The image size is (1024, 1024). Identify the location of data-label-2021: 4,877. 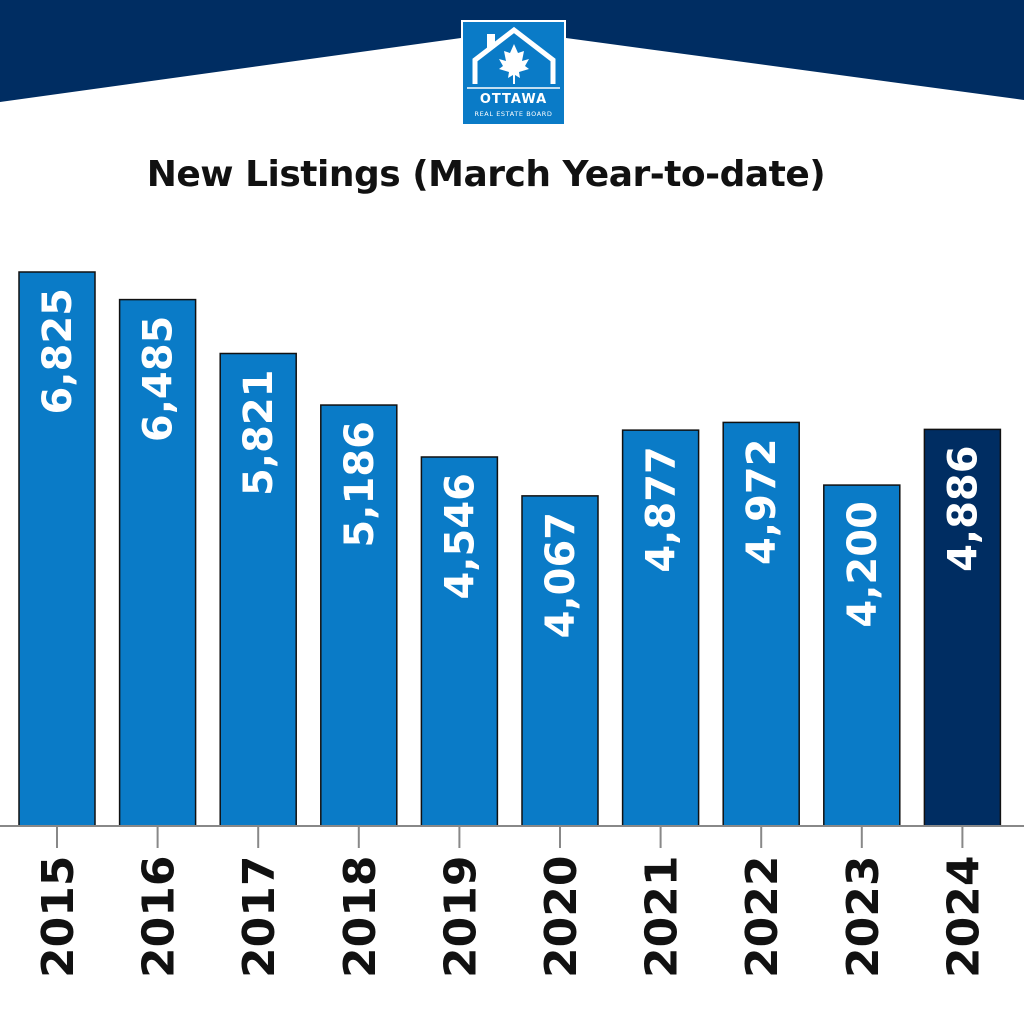
(662, 509).